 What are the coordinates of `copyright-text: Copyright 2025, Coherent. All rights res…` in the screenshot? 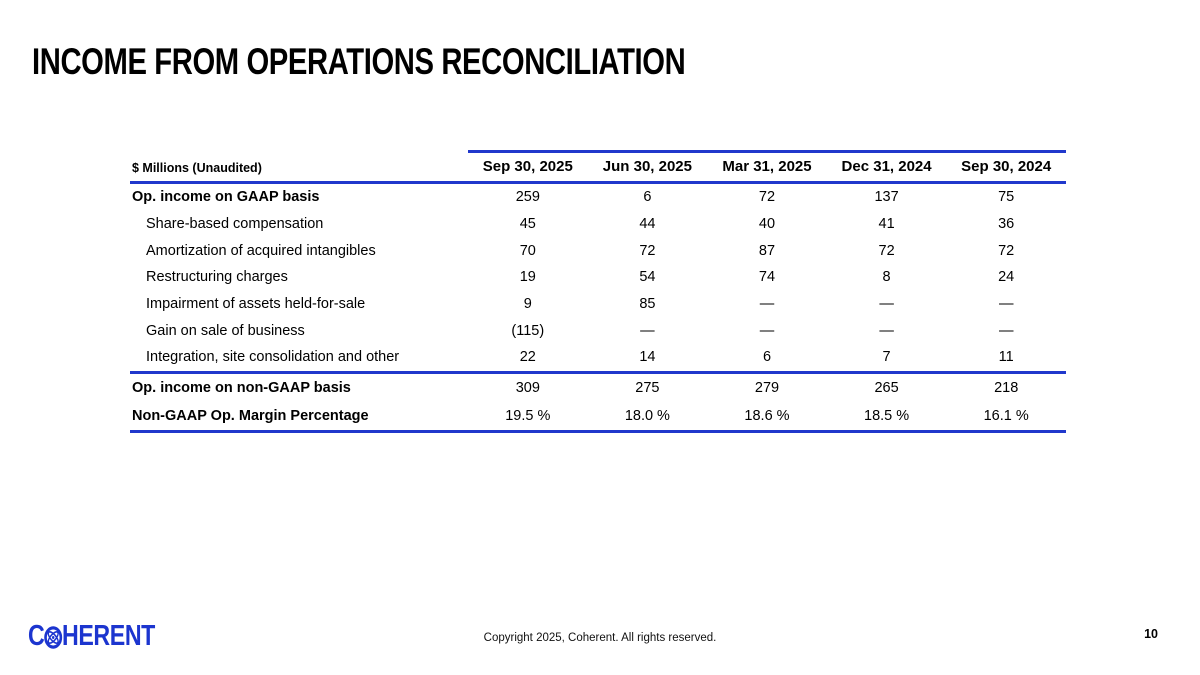 It's located at (600, 638).